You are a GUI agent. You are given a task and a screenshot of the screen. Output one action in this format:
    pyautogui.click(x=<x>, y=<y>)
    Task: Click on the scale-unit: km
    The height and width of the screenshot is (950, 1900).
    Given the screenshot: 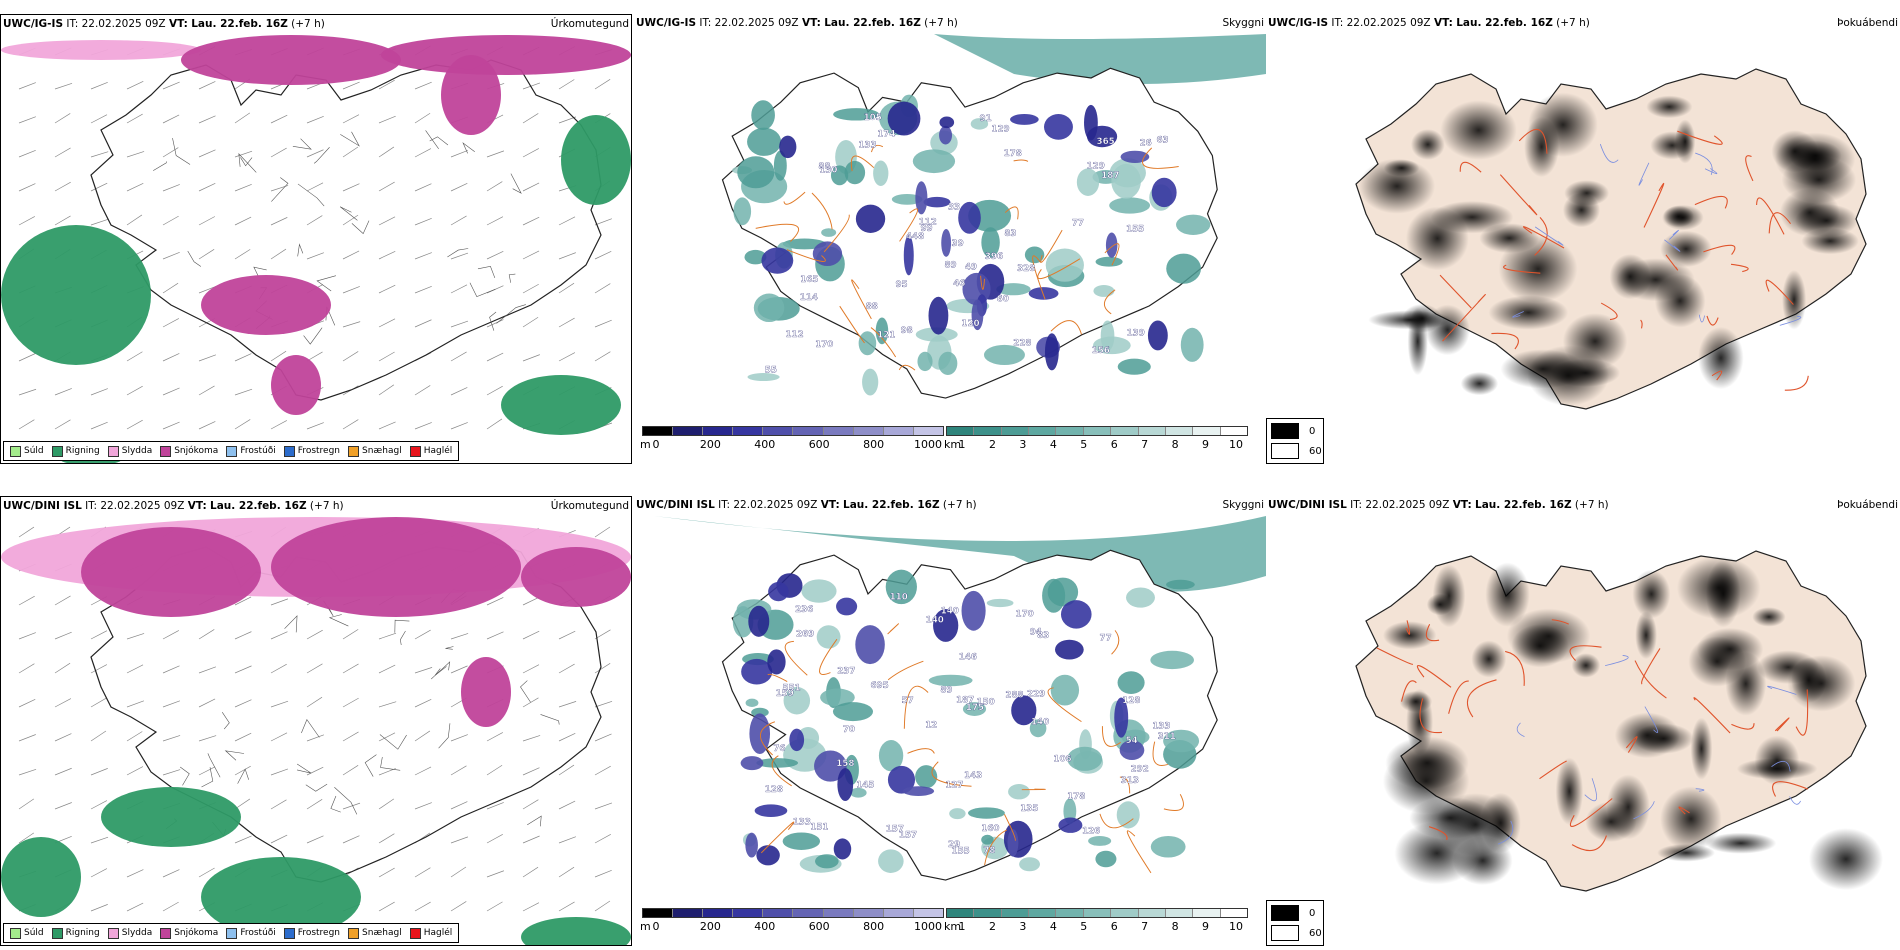 What is the action you would take?
    pyautogui.click(x=953, y=444)
    